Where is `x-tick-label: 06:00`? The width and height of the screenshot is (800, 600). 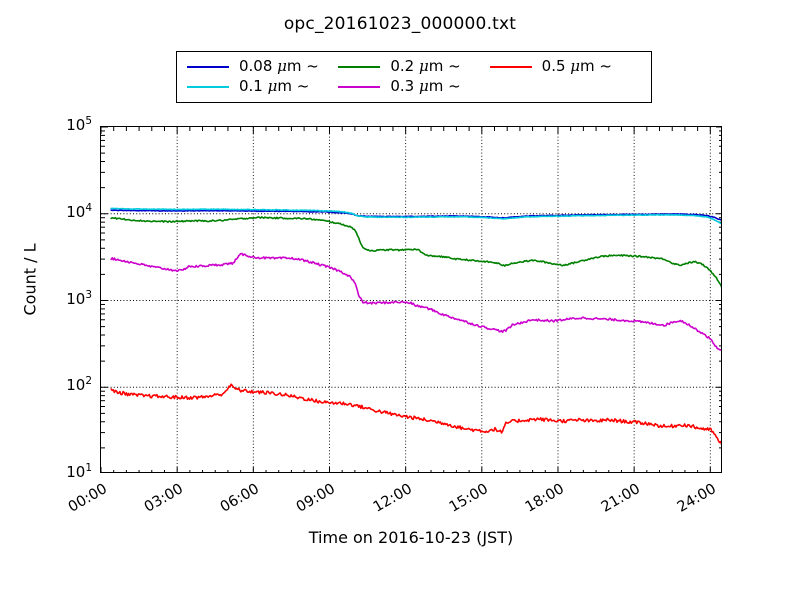
x-tick-label: 06:00 is located at coordinates (240, 498).